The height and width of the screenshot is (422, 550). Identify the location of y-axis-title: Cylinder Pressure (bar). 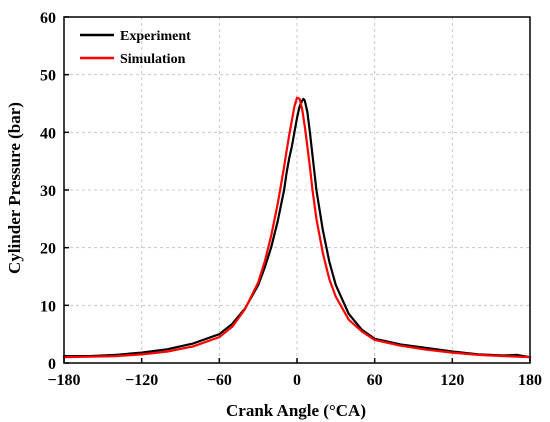
(14, 188).